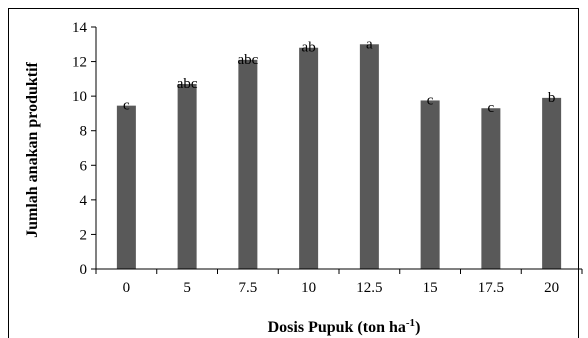 The width and height of the screenshot is (588, 338). I want to click on y-tick-label: 2, so click(84, 235).